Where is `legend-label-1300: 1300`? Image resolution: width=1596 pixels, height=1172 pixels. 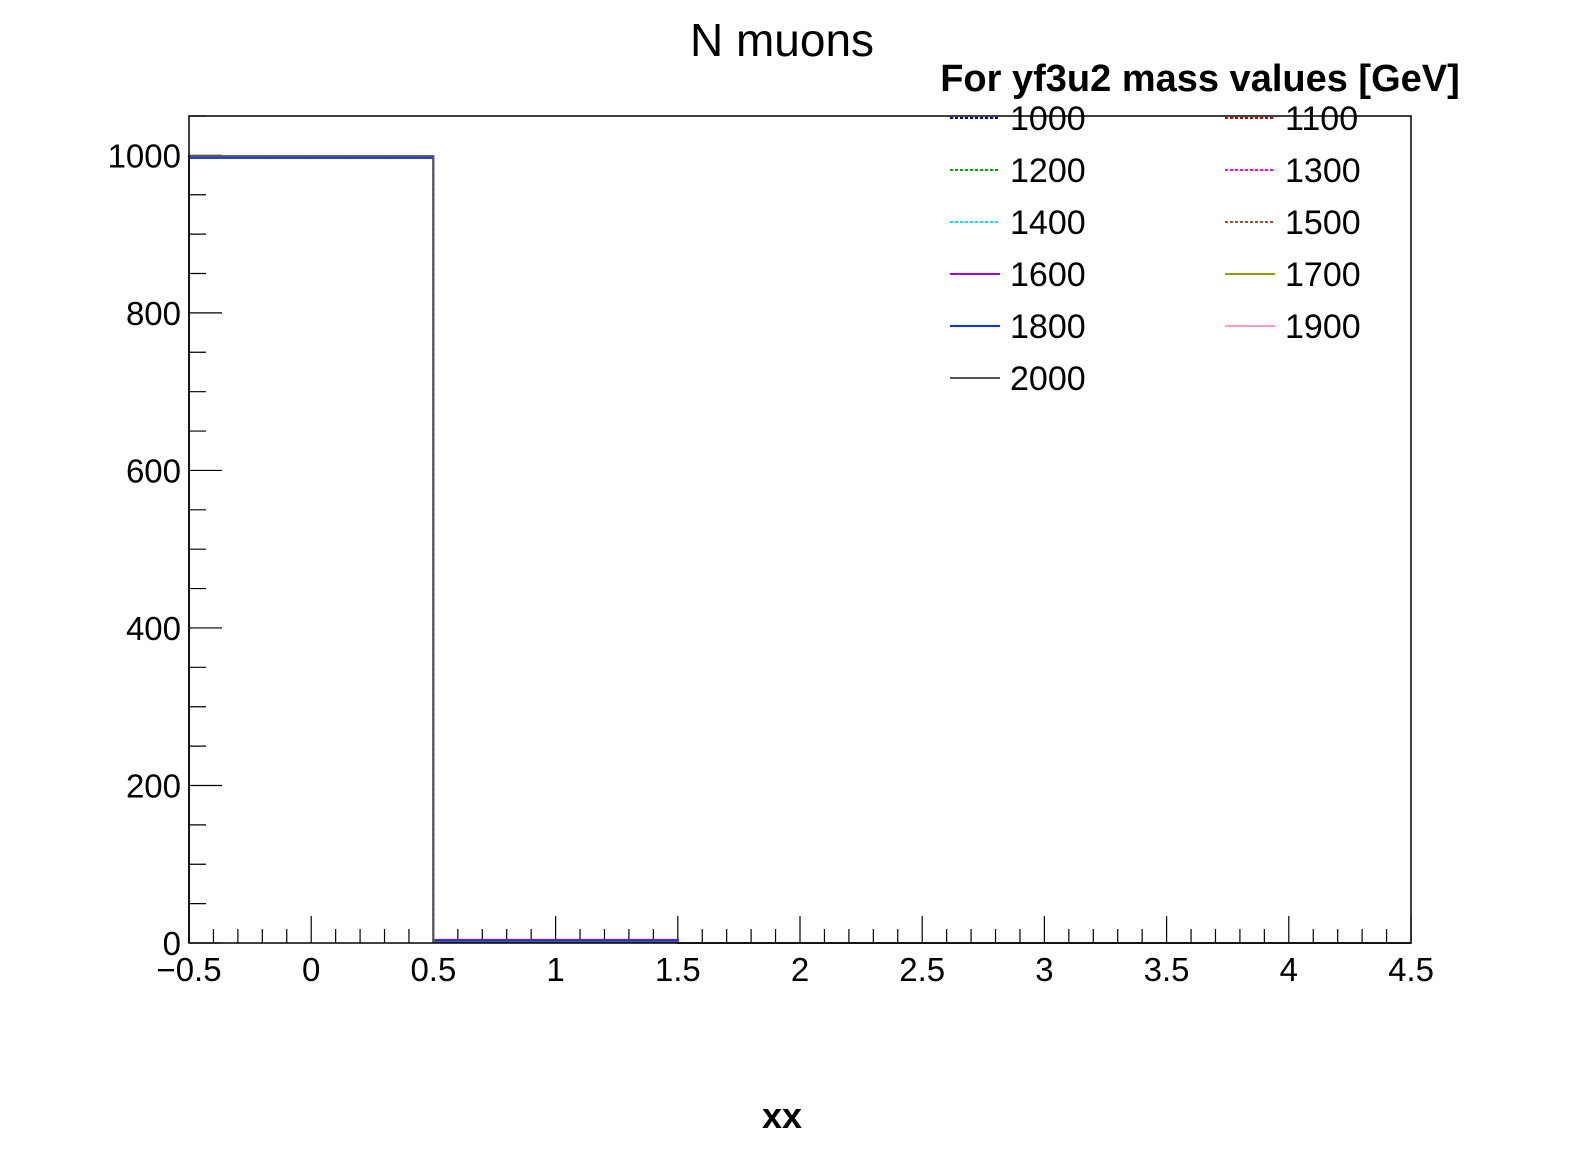
legend-label-1300: 1300 is located at coordinates (1323, 171).